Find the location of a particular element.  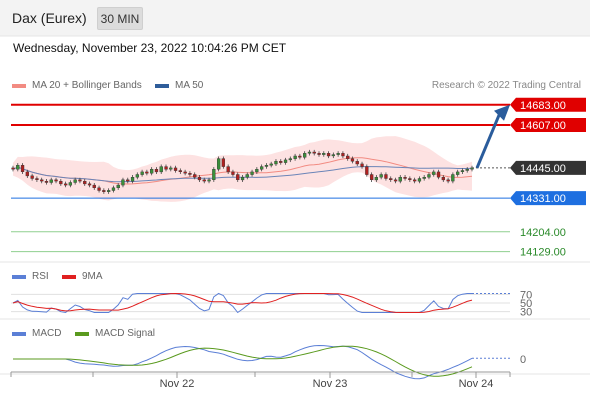

legend-rsi-ma-label: 9MA is located at coordinates (92, 276).